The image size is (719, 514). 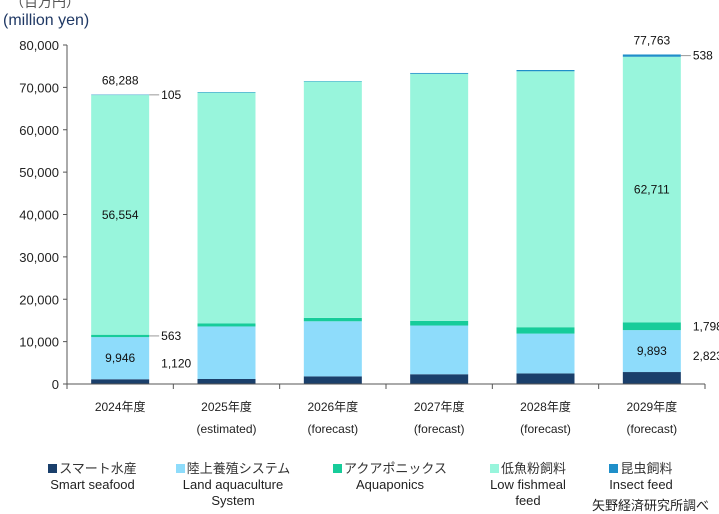 I want to click on legend-label-en: Insect feed, so click(x=641, y=485).